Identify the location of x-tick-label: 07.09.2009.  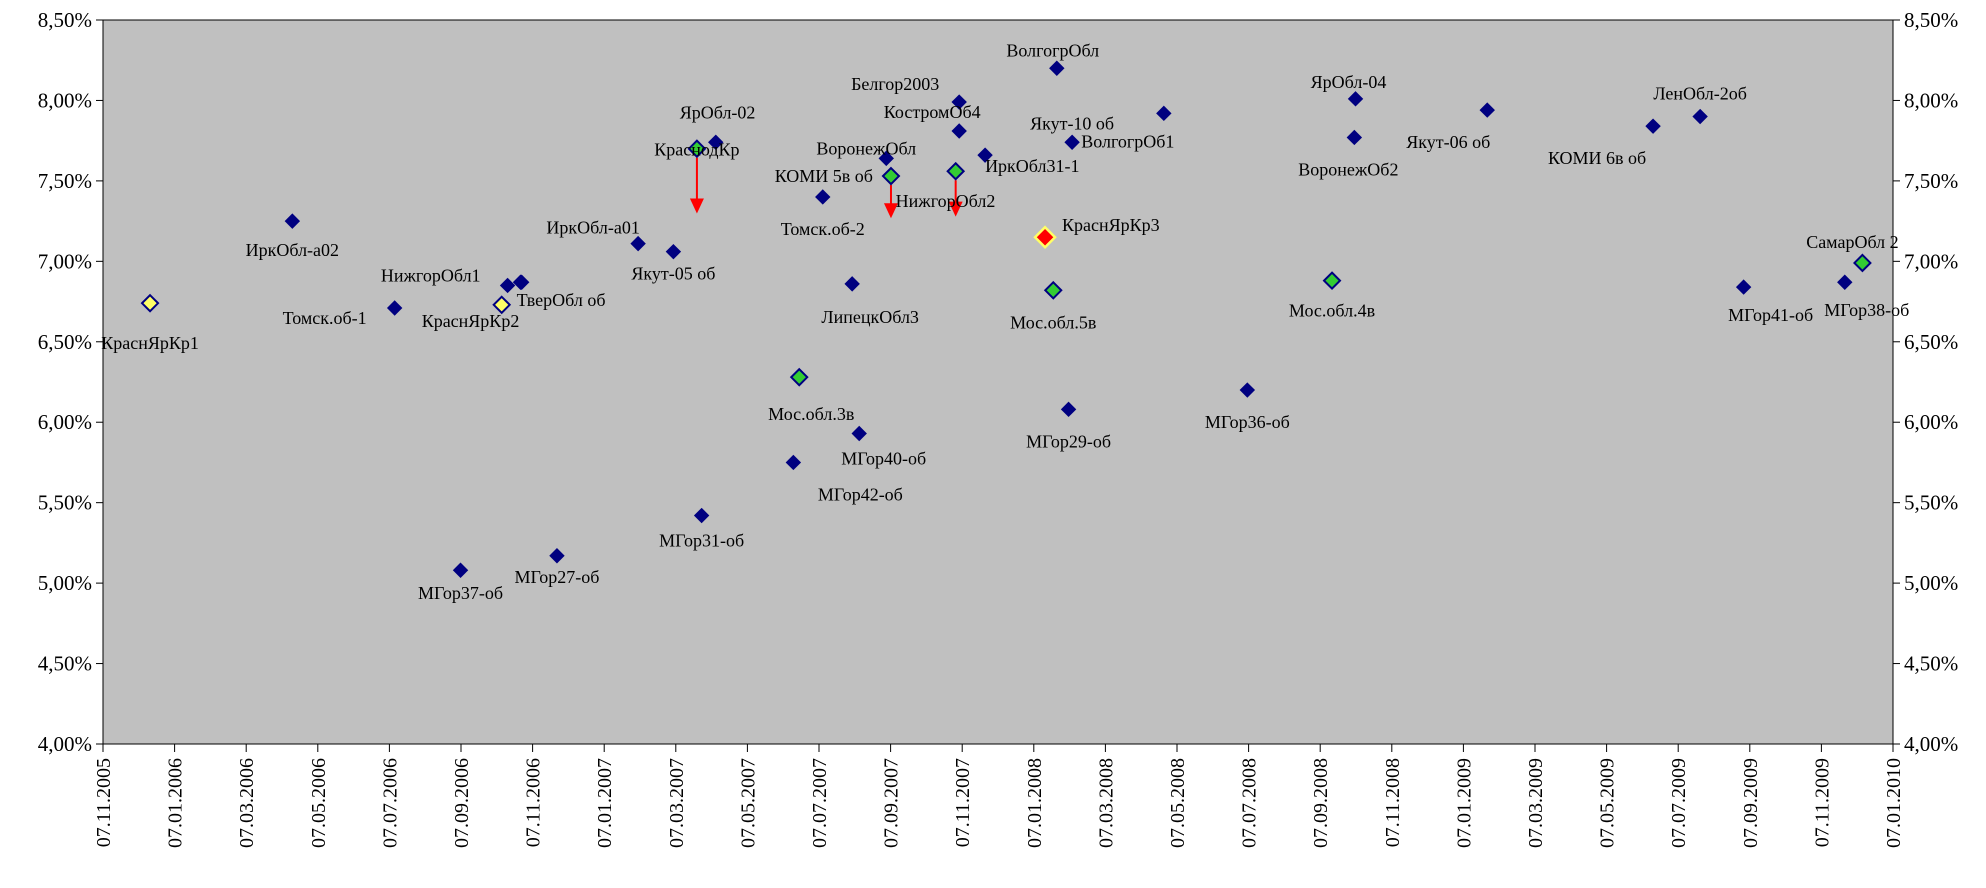
(1751, 803).